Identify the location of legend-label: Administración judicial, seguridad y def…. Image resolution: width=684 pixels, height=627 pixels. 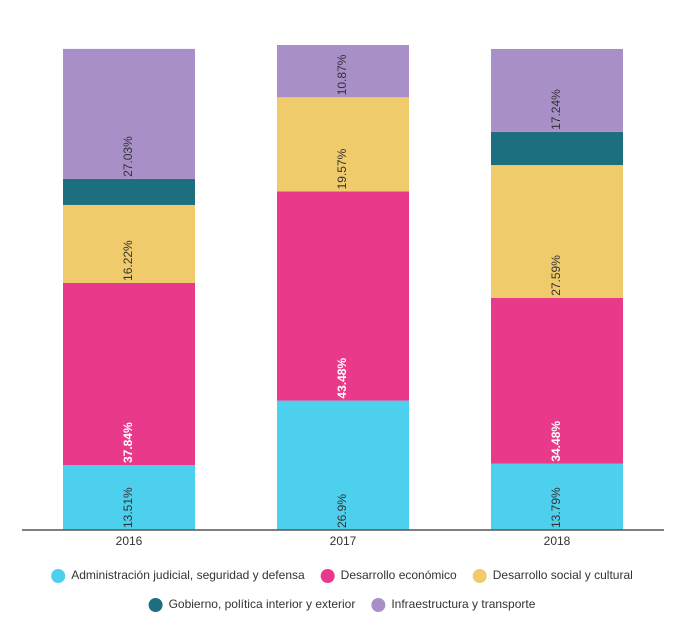
(188, 575).